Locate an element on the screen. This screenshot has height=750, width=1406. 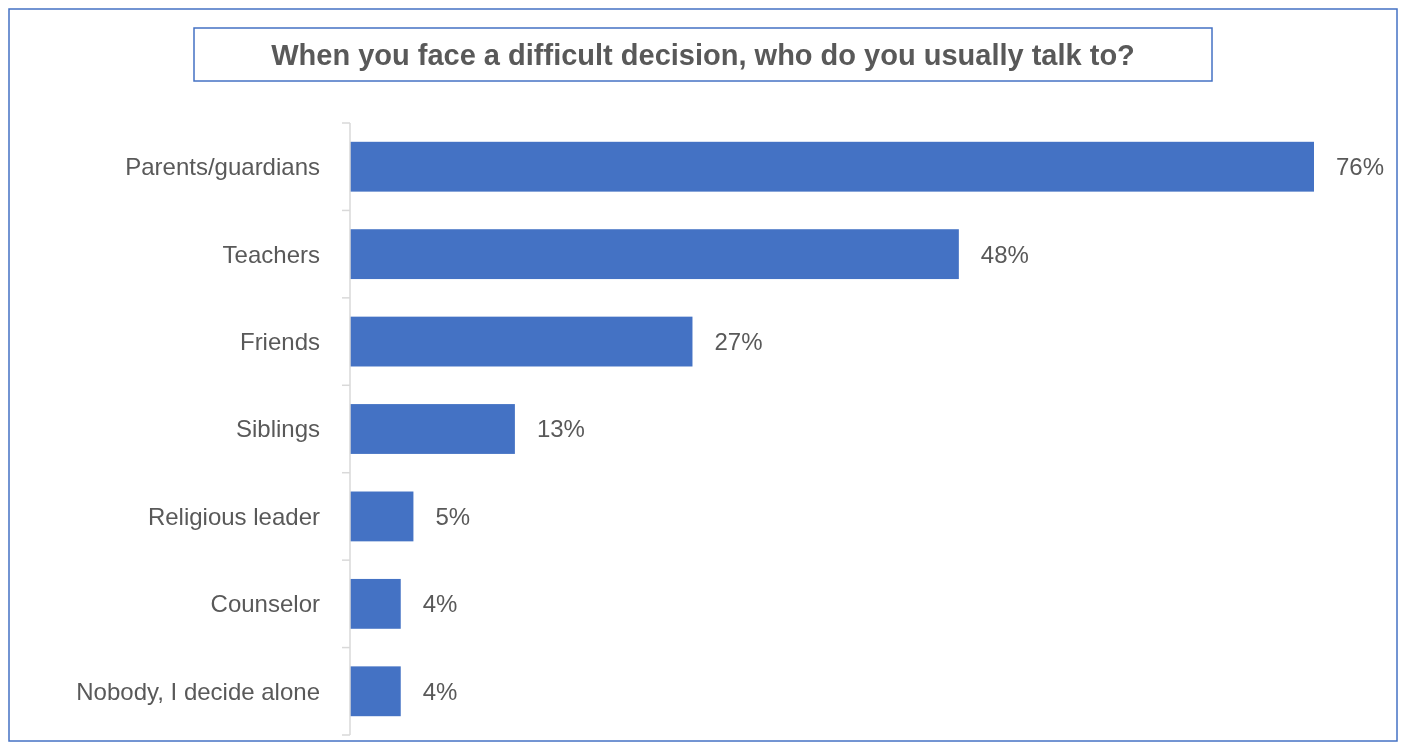
data-label: 13% is located at coordinates (560, 429).